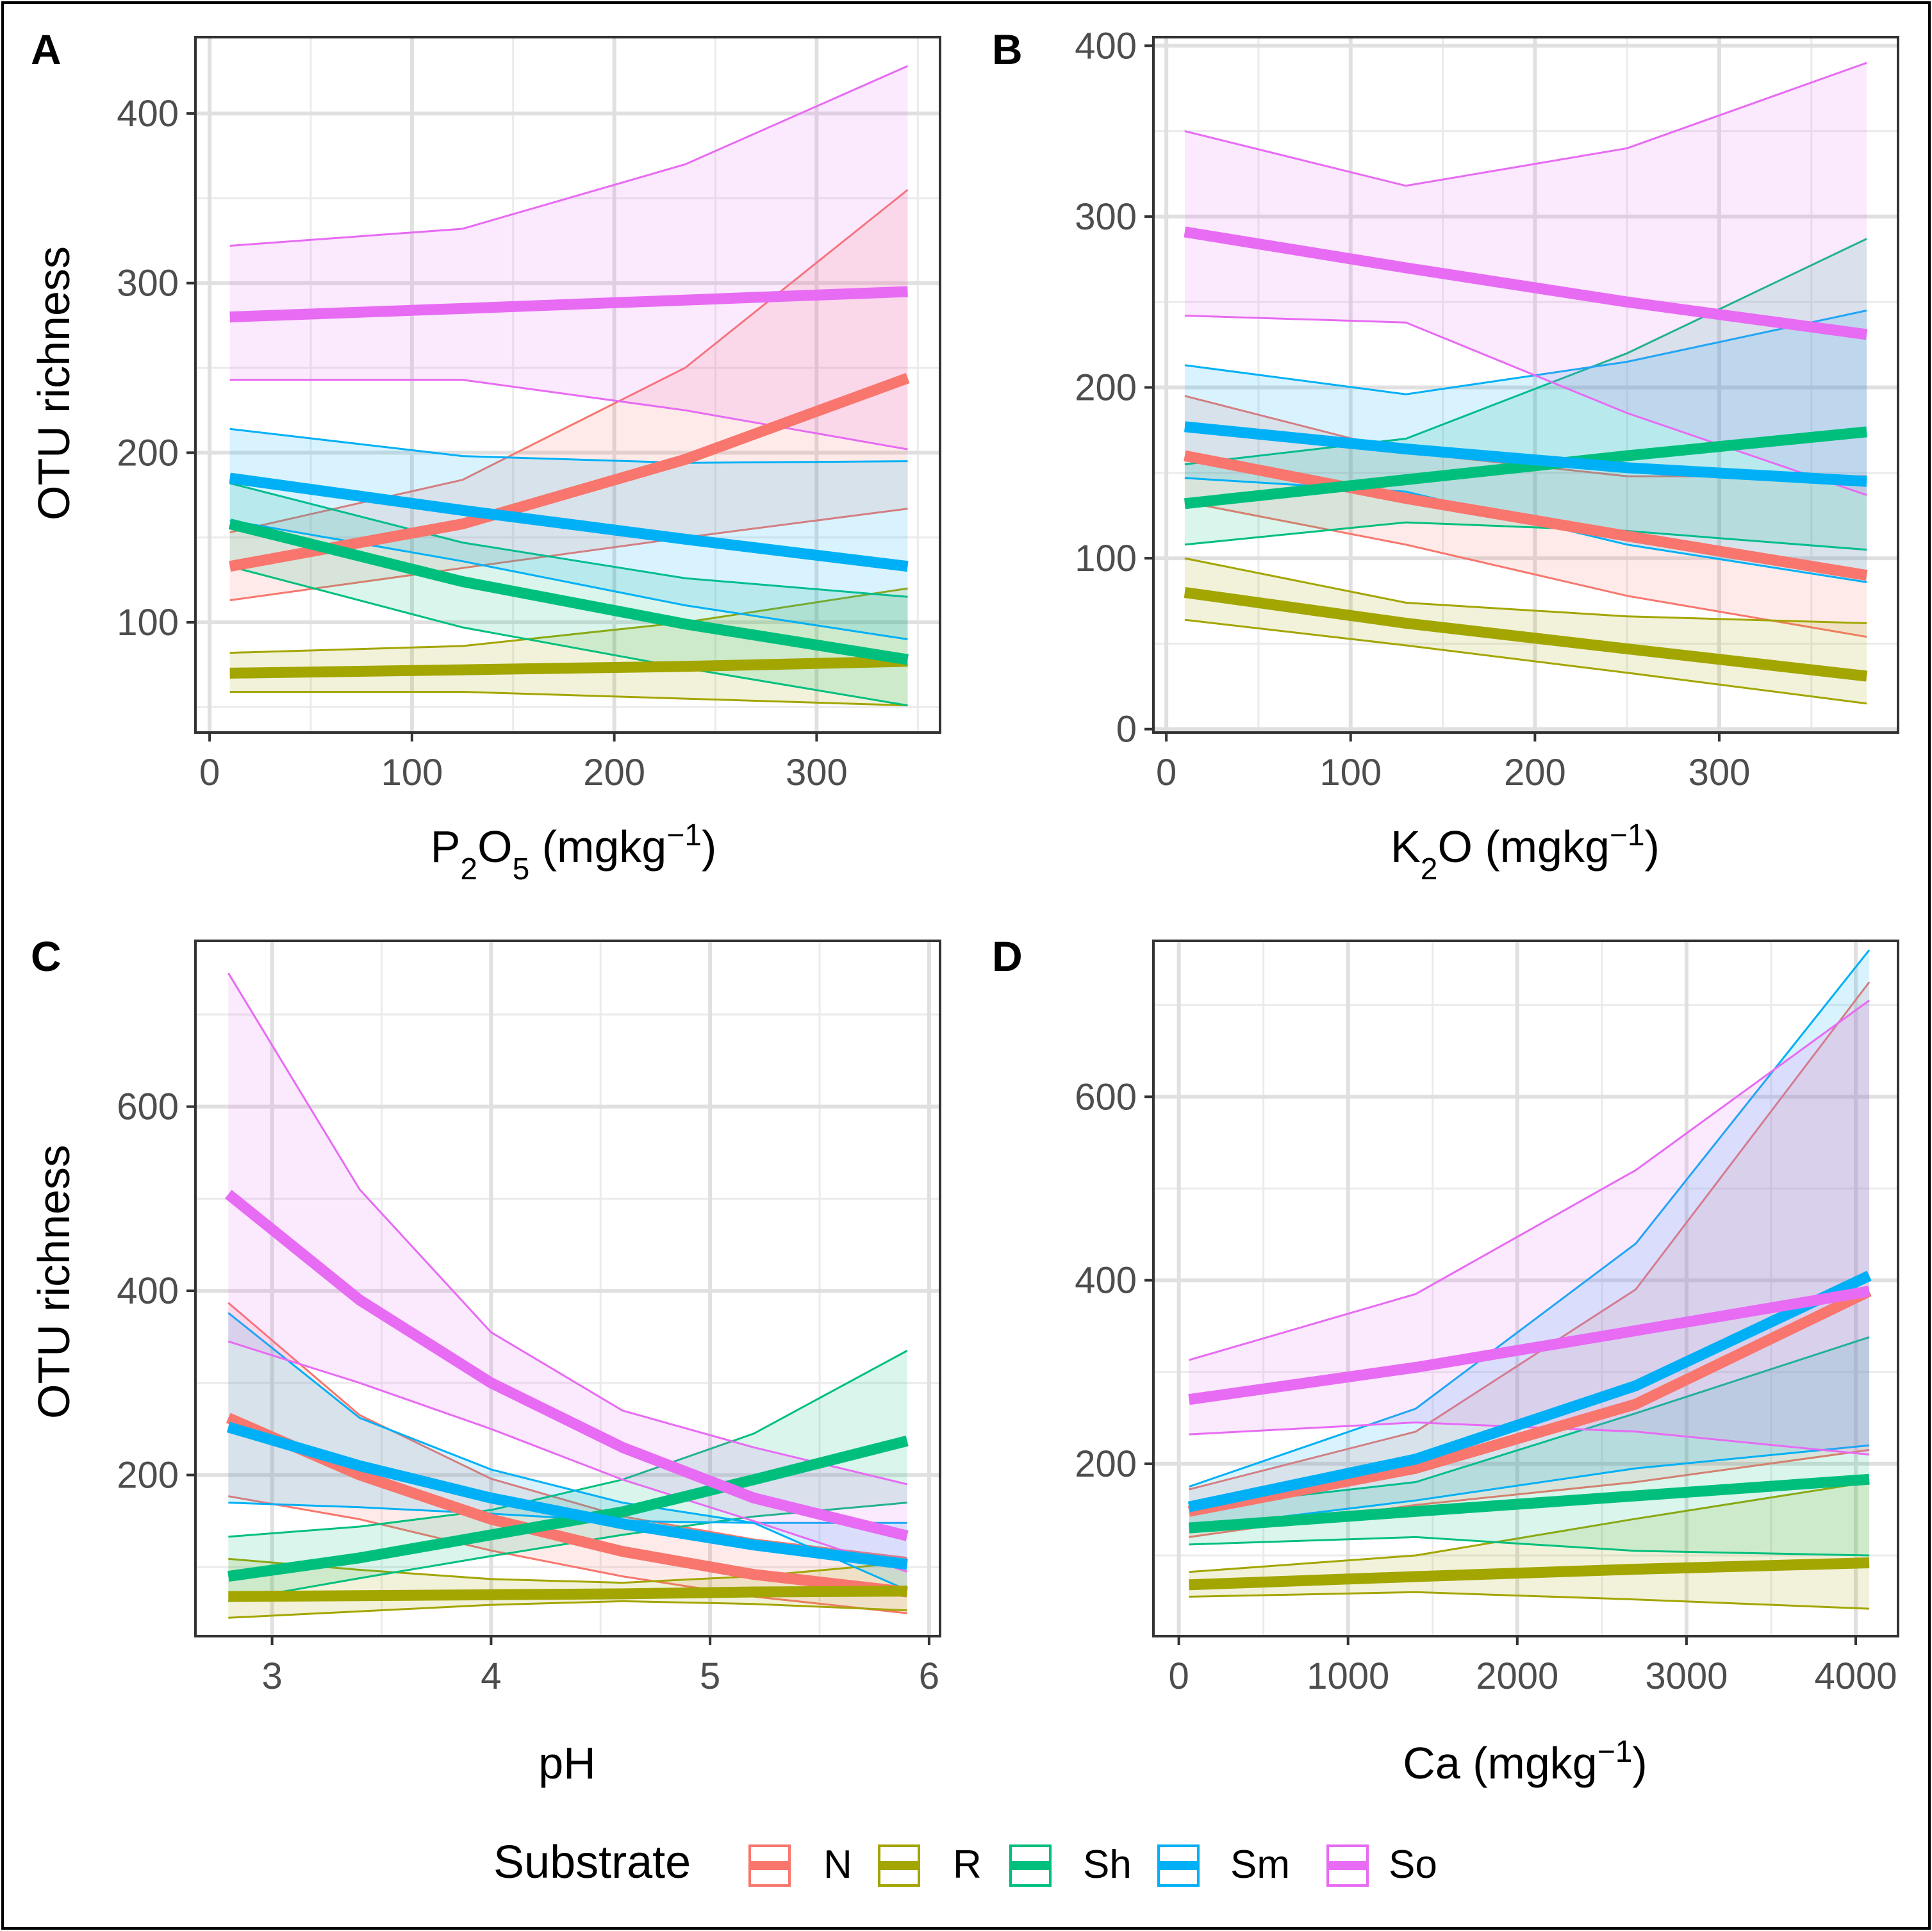  I want to click on x-tick-label: 5, so click(710, 1676).